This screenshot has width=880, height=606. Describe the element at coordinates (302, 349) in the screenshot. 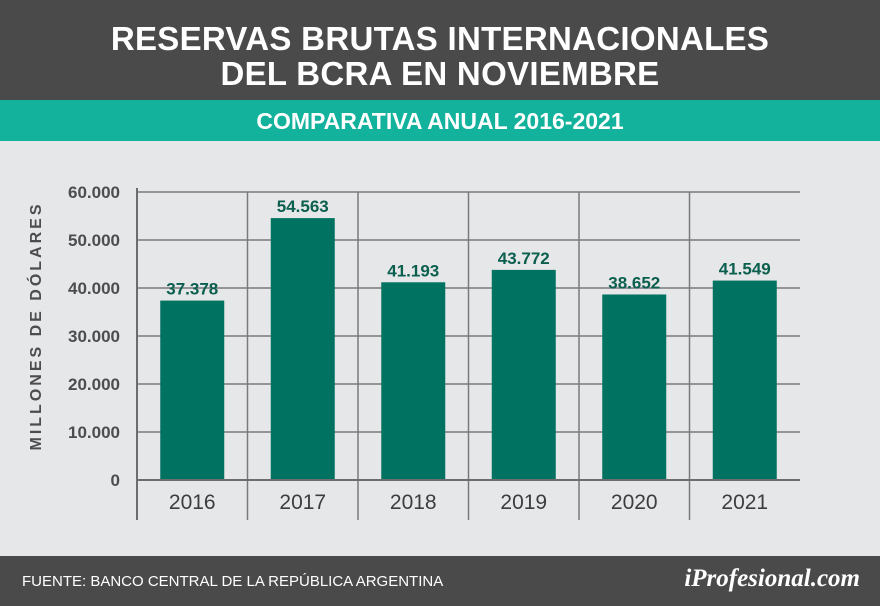

I see `bar-2017` at that location.